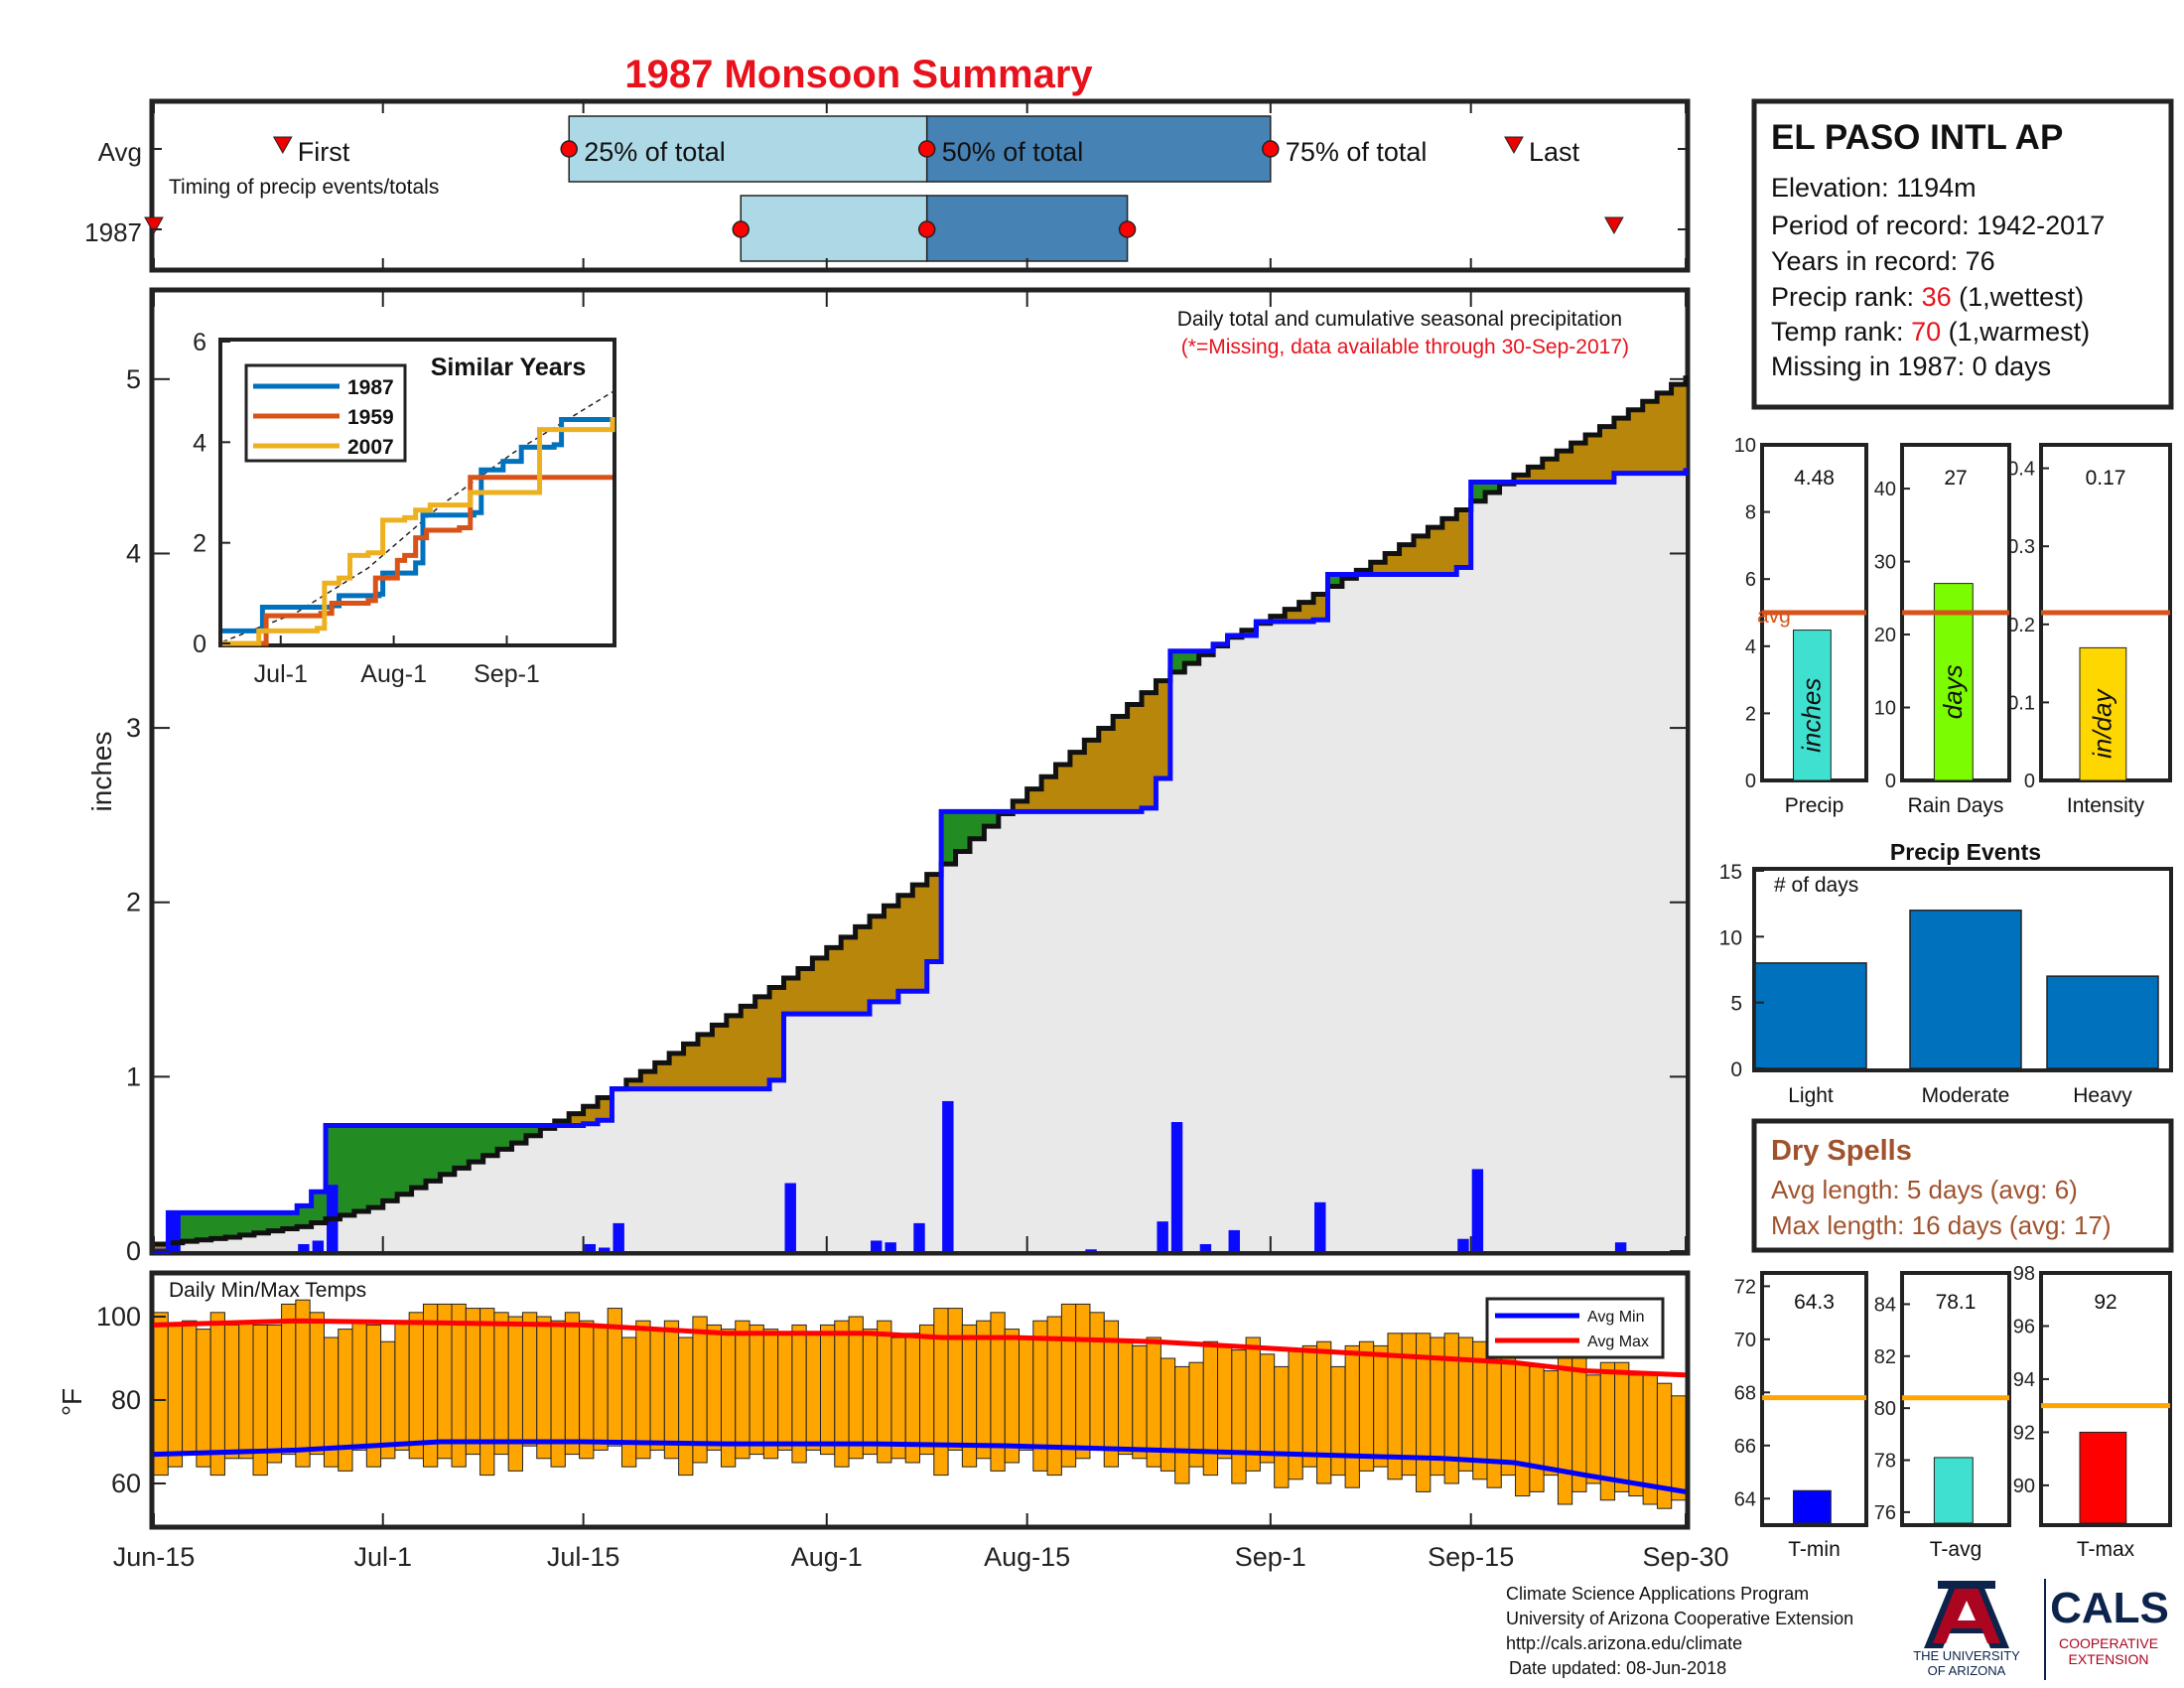 The width and height of the screenshot is (2184, 1688). I want to click on temp-ytick-label: 94, so click(2024, 1380).